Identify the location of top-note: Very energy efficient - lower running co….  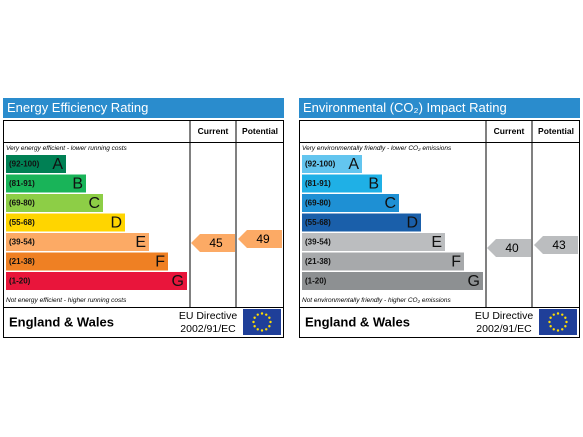
(67, 148).